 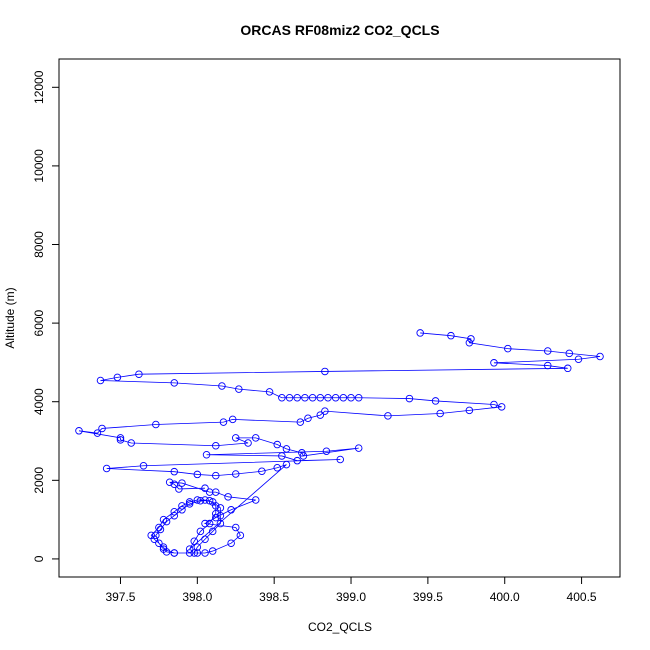 What do you see at coordinates (120, 597) in the screenshot?
I see `x-tick-label: 397.5` at bounding box center [120, 597].